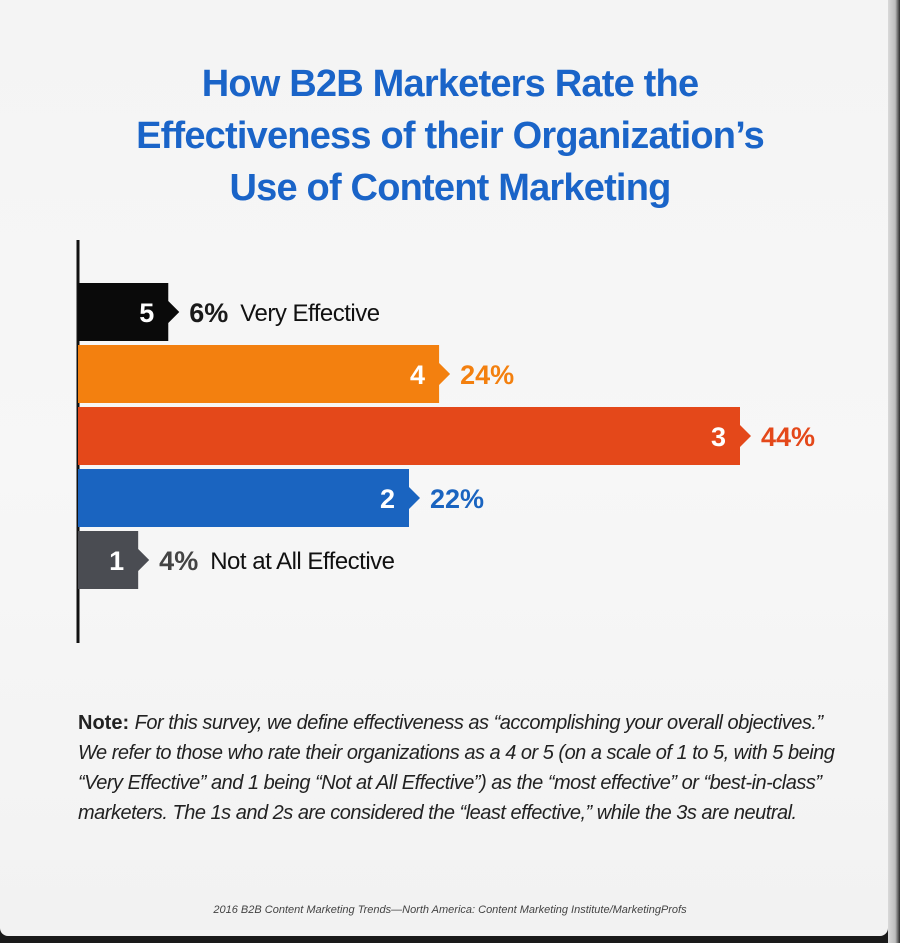  What do you see at coordinates (487, 375) in the screenshot?
I see `value-label: 24%` at bounding box center [487, 375].